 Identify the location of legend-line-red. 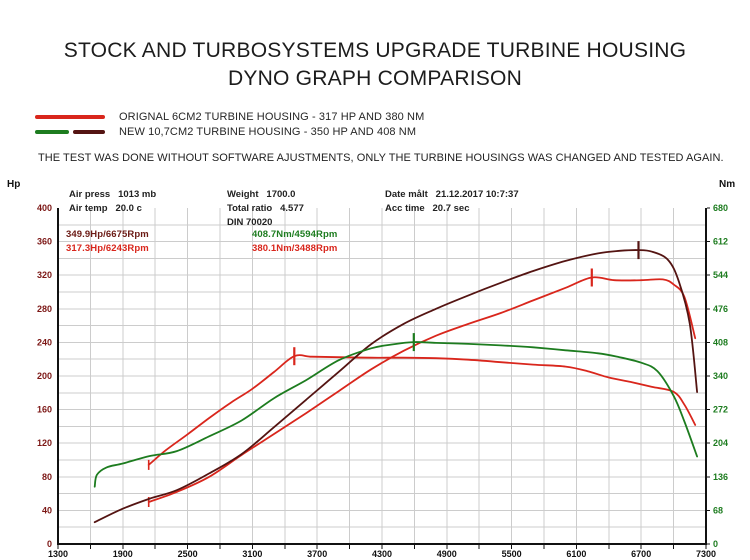
(70, 116).